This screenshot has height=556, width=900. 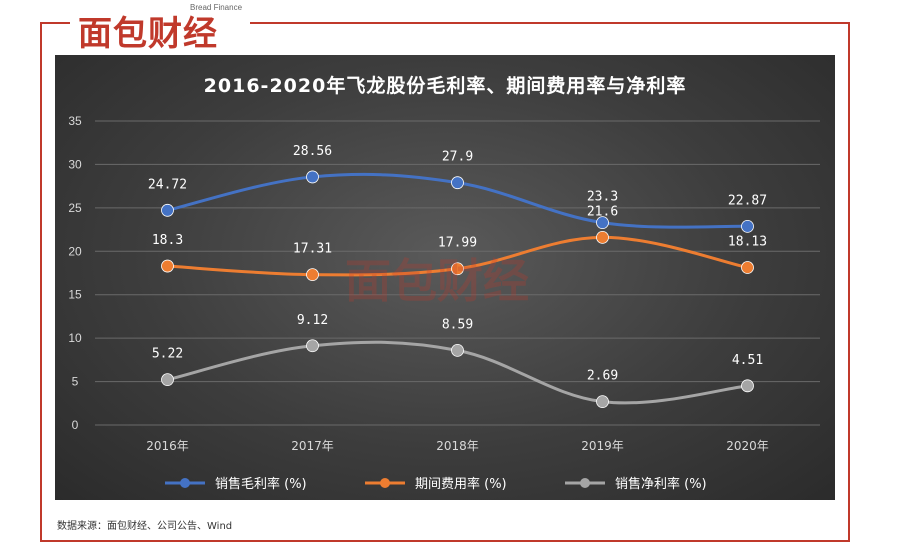 I want to click on y-tick-label: 20, so click(x=75, y=251).